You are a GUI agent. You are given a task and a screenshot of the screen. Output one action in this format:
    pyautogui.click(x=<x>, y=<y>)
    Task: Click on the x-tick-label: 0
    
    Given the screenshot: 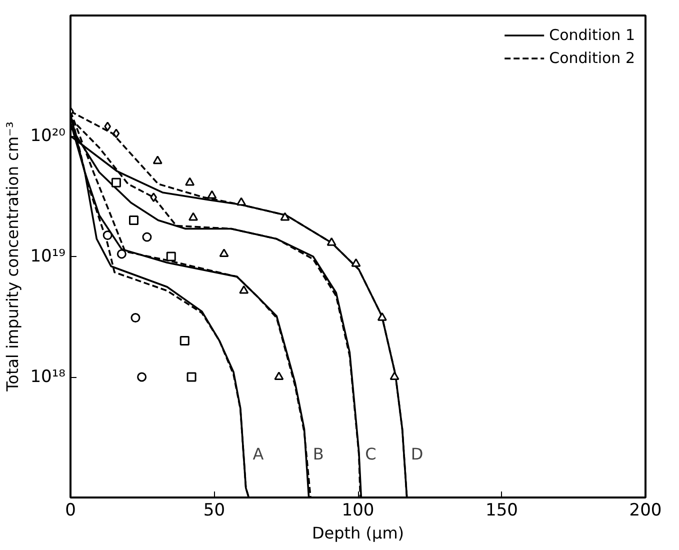 What is the action you would take?
    pyautogui.click(x=70, y=510)
    